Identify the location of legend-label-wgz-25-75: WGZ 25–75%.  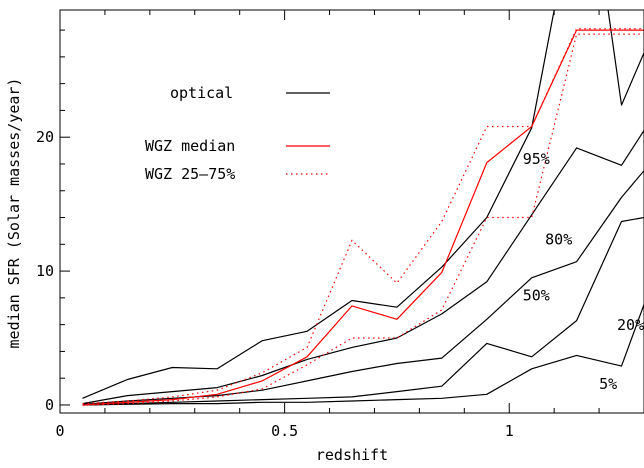
(190, 174).